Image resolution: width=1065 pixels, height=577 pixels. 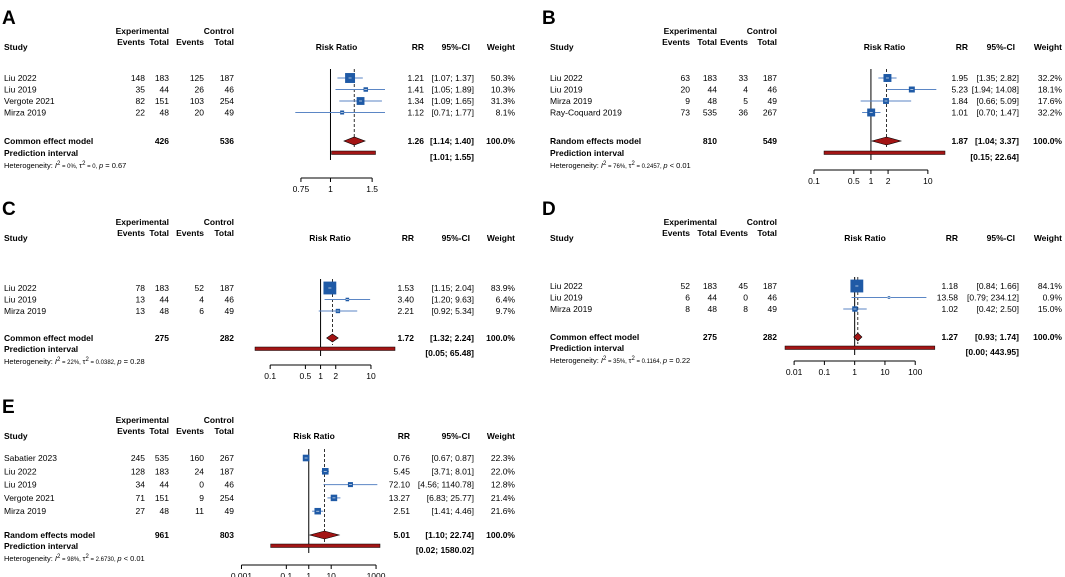 What do you see at coordinates (227, 535) in the screenshot?
I see `pooled-ctl-total: 803` at bounding box center [227, 535].